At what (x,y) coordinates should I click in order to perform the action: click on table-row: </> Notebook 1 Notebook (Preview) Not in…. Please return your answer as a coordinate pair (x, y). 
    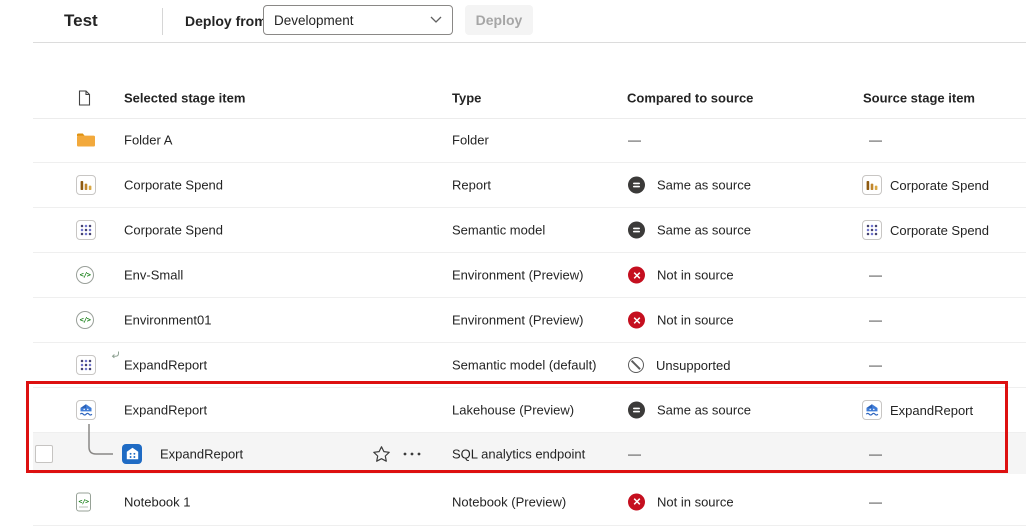
    Looking at the image, I should click on (529, 502).